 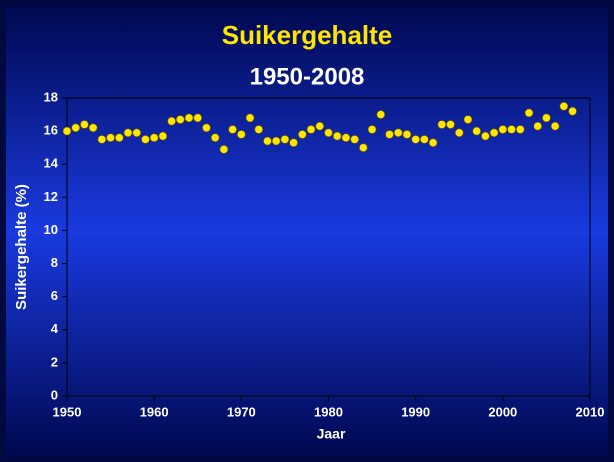 What do you see at coordinates (51, 96) in the screenshot?
I see `y-tick-label: 18` at bounding box center [51, 96].